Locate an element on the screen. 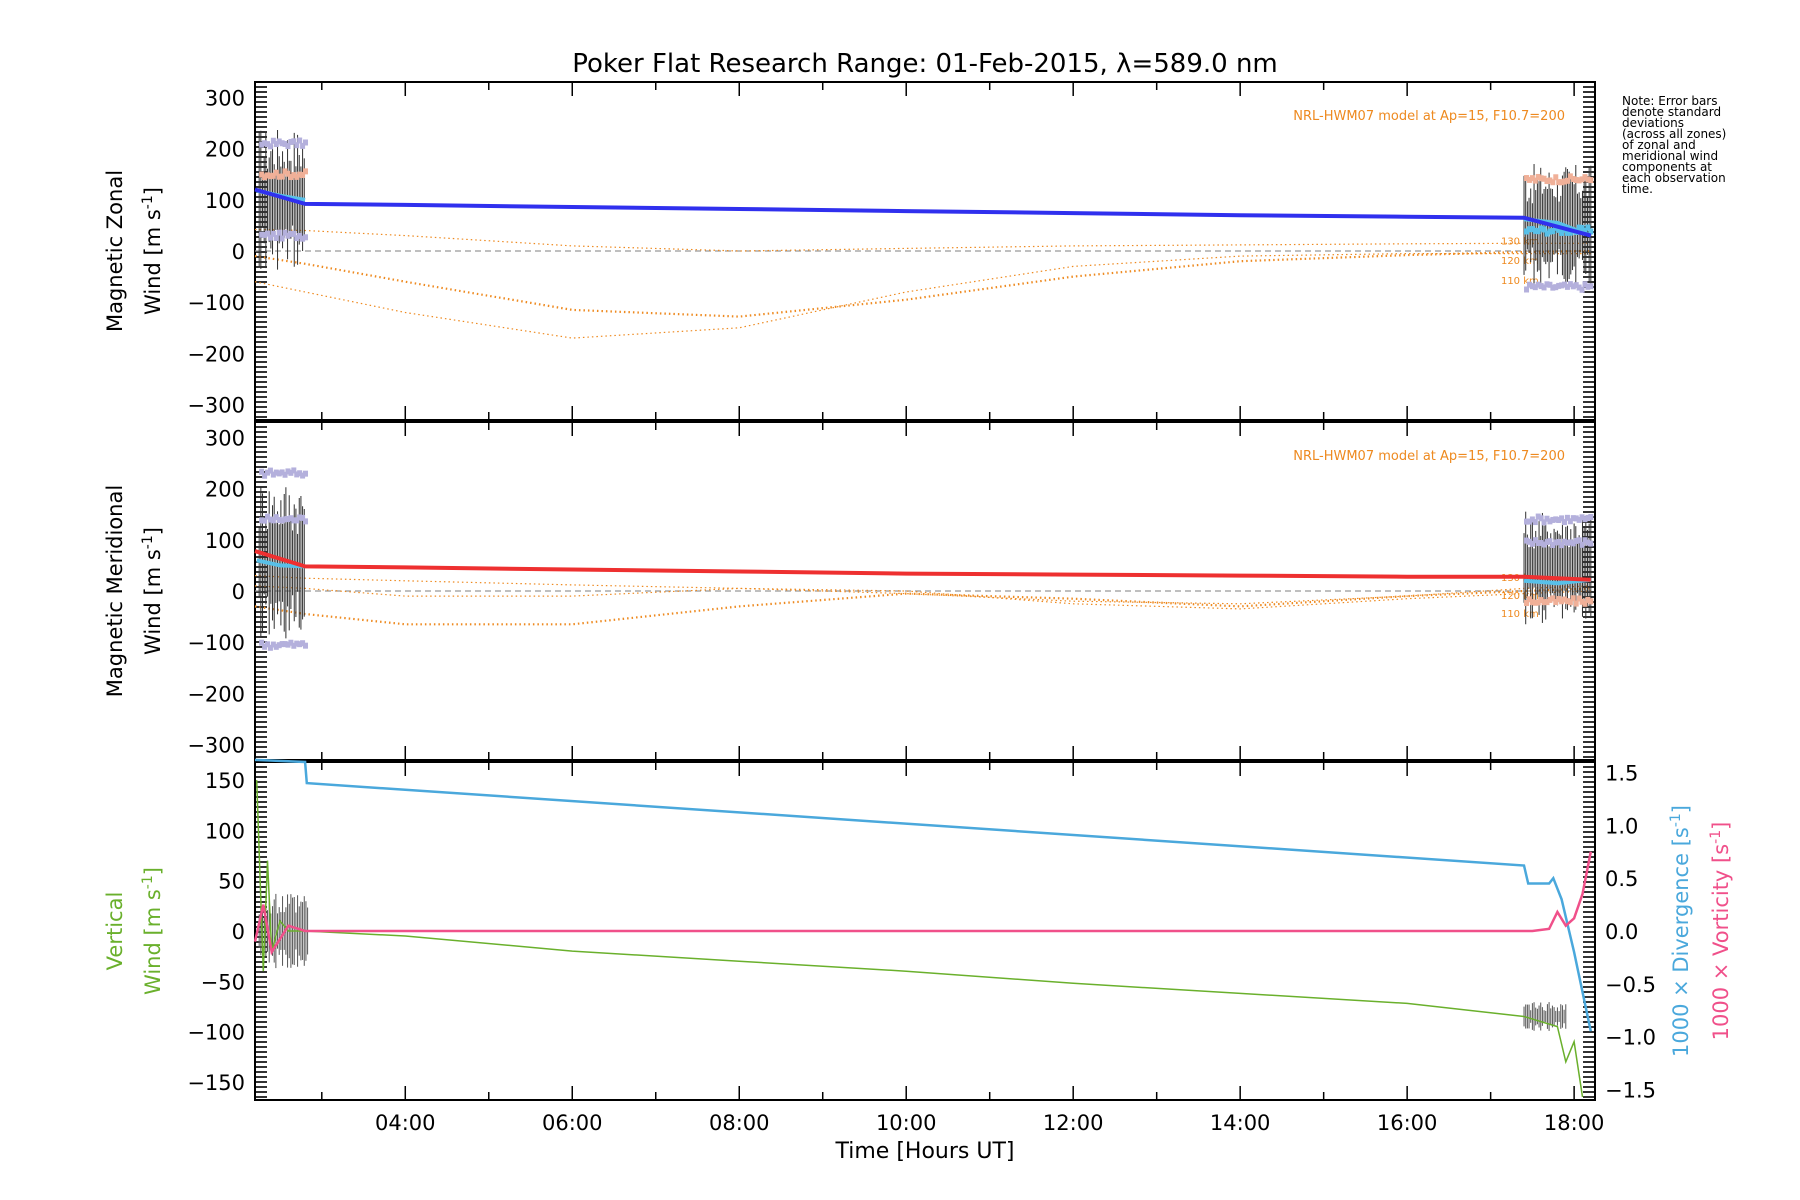  model-curve-model-130km is located at coordinates (922, 590).